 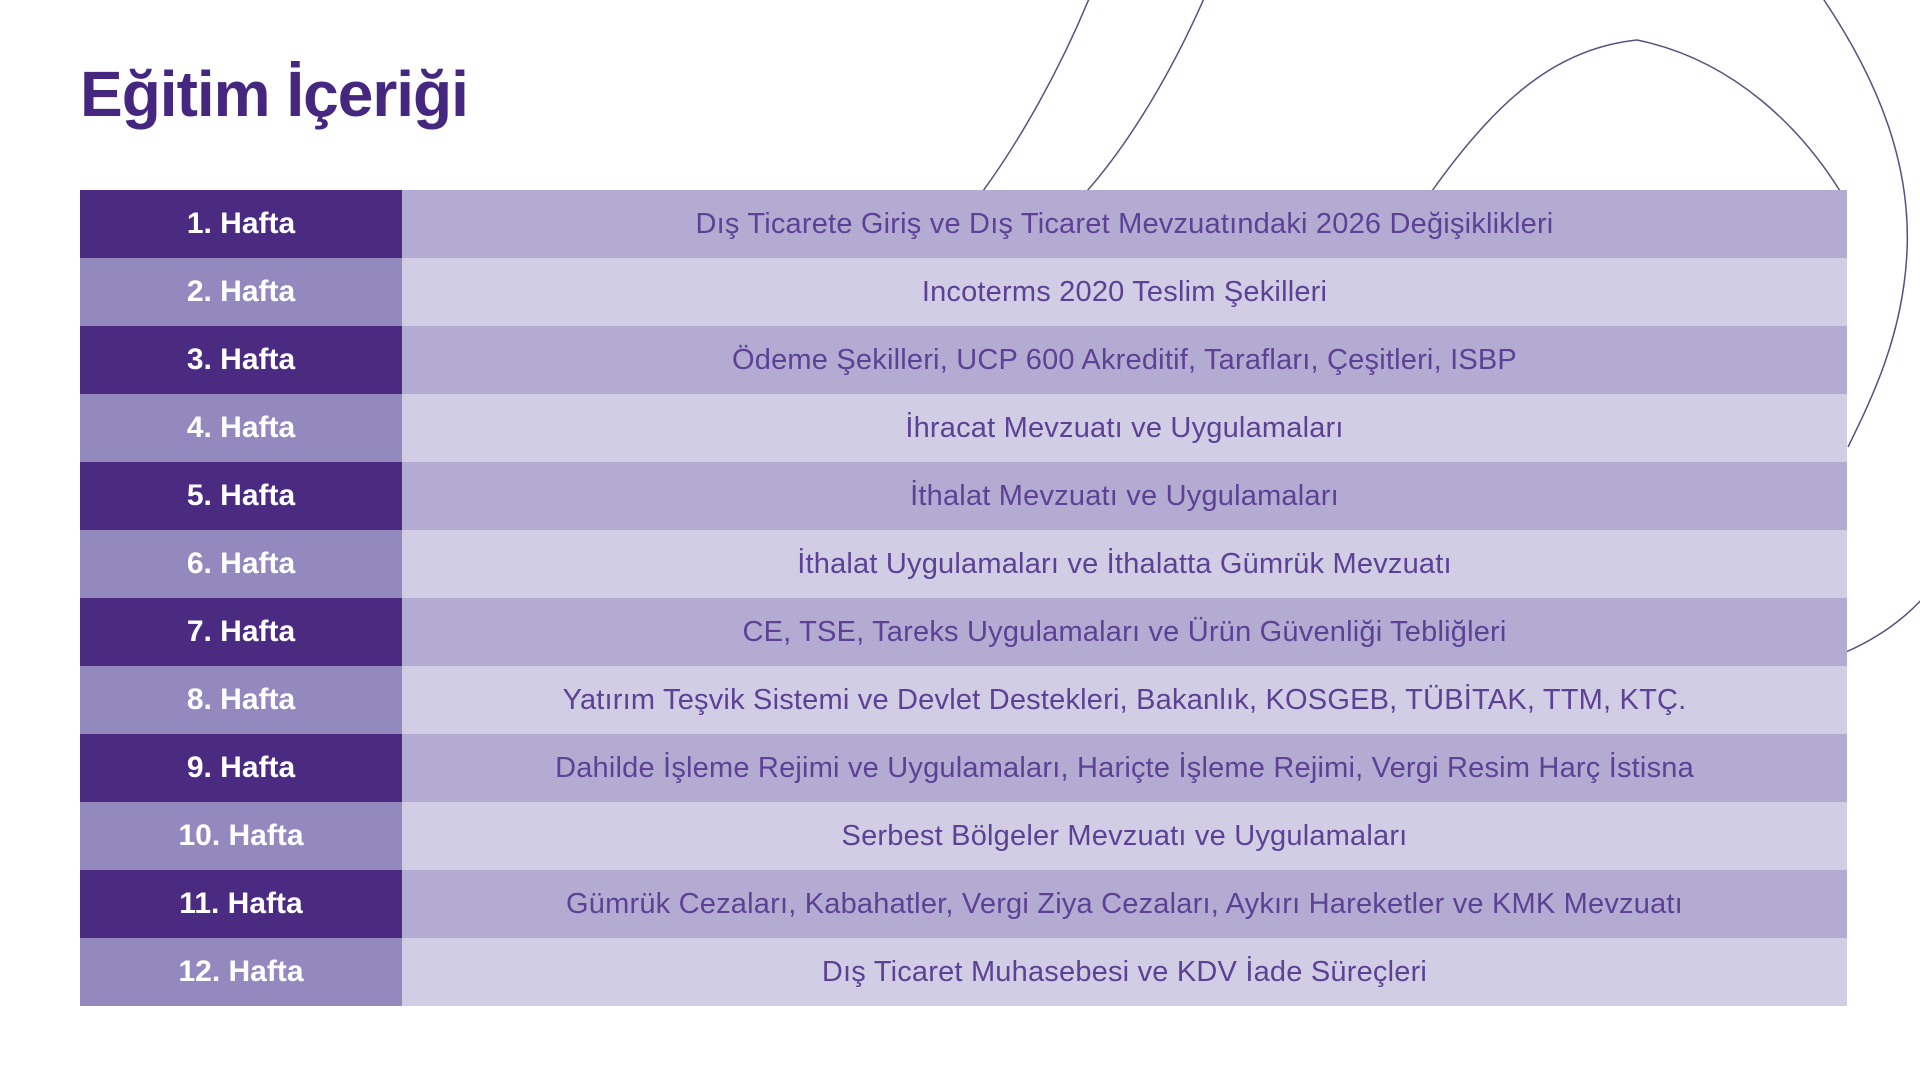 I want to click on decorative-arch-curve, so click(x=1636, y=115).